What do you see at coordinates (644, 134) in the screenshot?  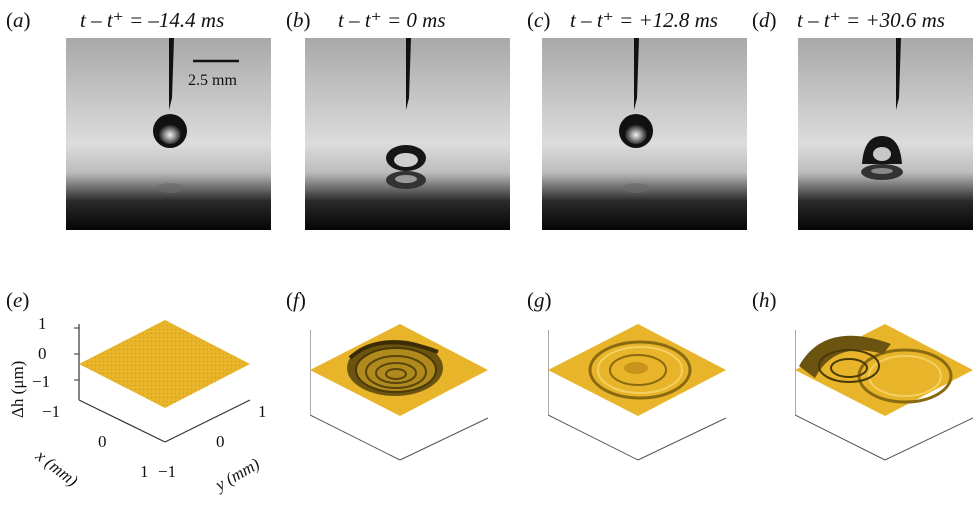 I see `drop-photo-c` at bounding box center [644, 134].